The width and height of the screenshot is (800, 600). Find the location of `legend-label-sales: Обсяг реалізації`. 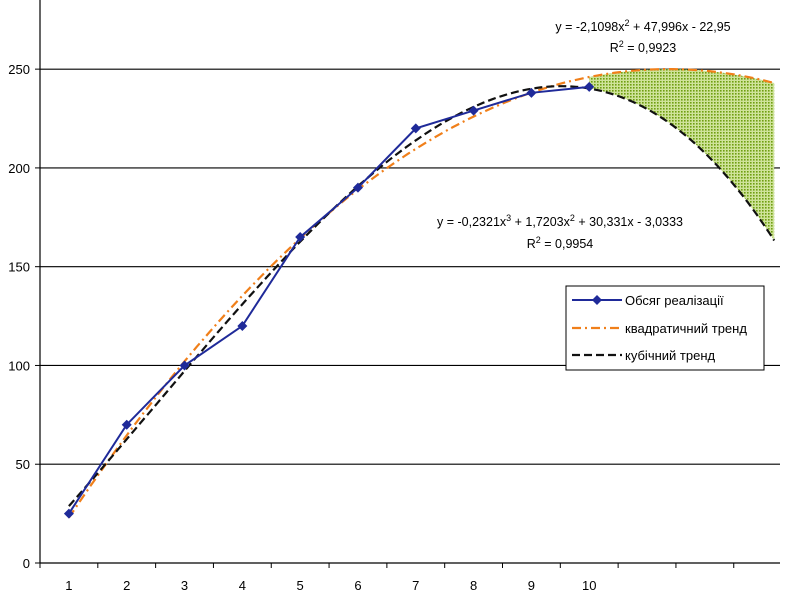

legend-label-sales: Обсяг реалізації is located at coordinates (674, 300).